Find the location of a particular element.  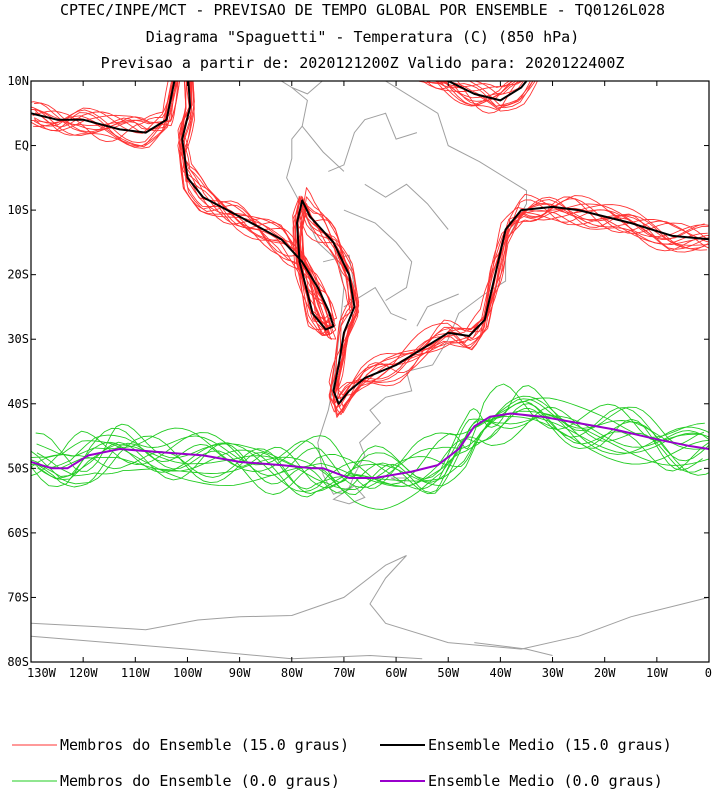

y-tick-label: 60S is located at coordinates (18, 533).